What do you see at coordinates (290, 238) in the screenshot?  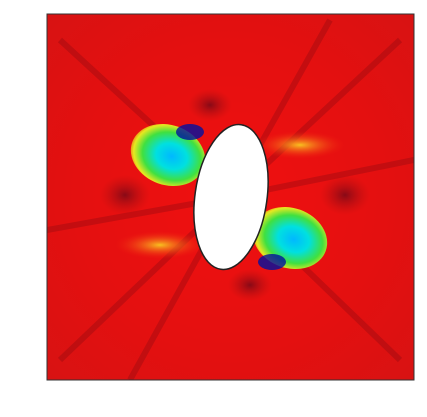 I see `stress-lobe` at bounding box center [290, 238].